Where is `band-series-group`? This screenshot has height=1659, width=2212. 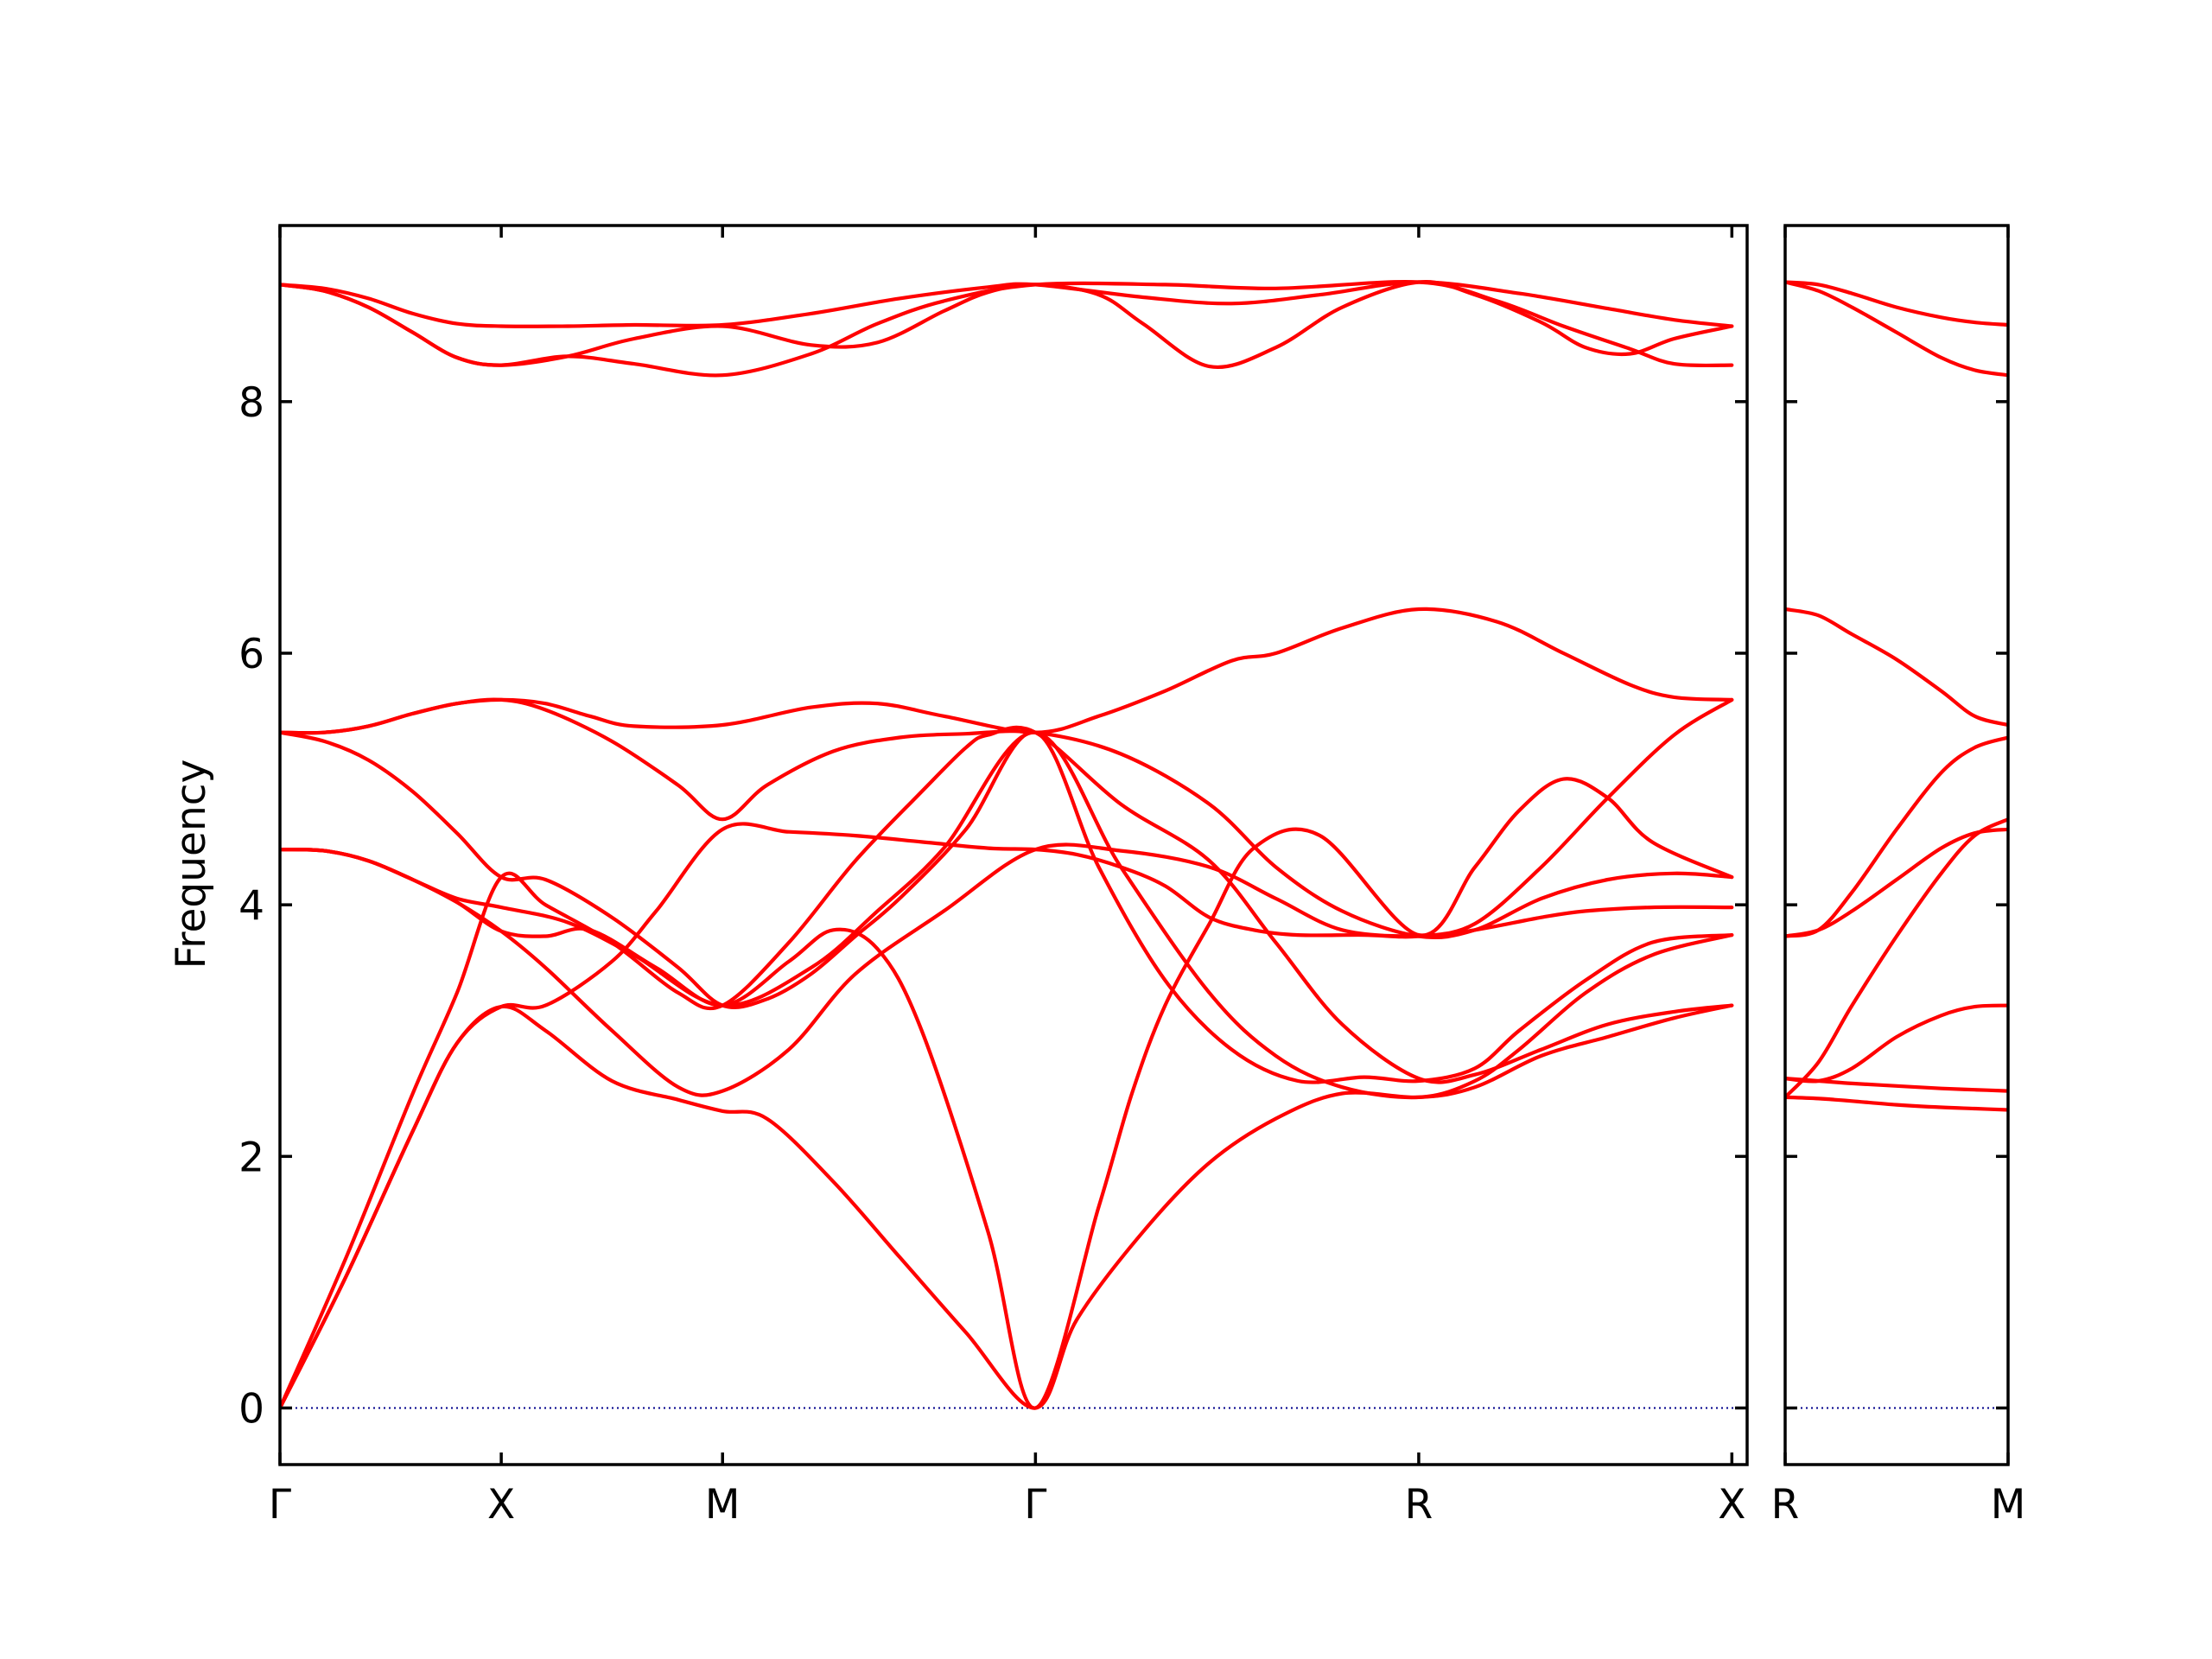 band-series-group is located at coordinates (1897, 696).